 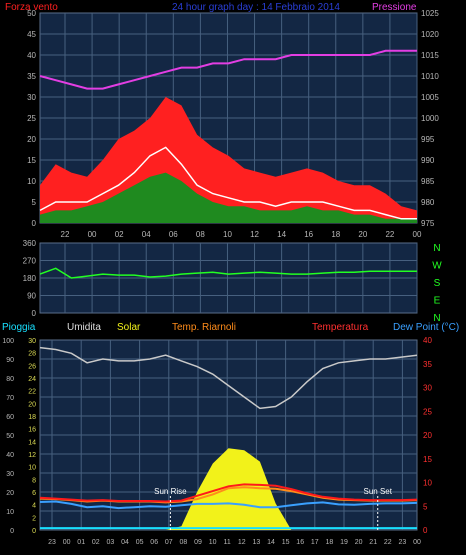 What do you see at coordinates (425, 530) in the screenshot?
I see `temp-tick-label: 0` at bounding box center [425, 530].